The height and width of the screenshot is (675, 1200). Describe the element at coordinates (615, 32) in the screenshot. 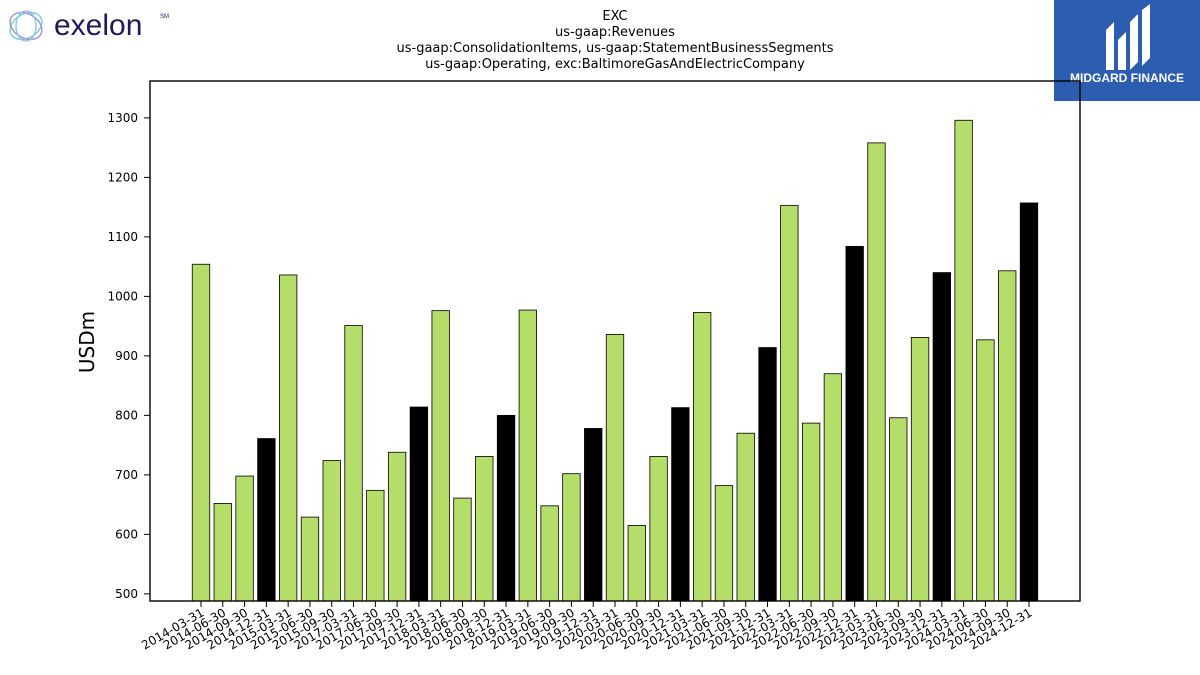

I see `chart-title-line-2: us-gaap:Revenues` at that location.